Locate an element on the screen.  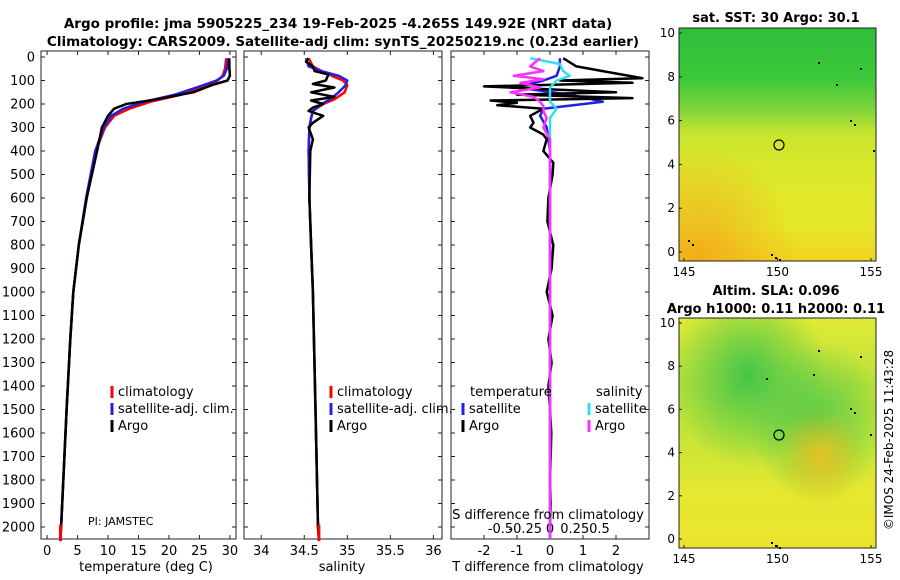
sst-map-title: sat. SST: 30 Argo: 30.1 is located at coordinates (775, 18).